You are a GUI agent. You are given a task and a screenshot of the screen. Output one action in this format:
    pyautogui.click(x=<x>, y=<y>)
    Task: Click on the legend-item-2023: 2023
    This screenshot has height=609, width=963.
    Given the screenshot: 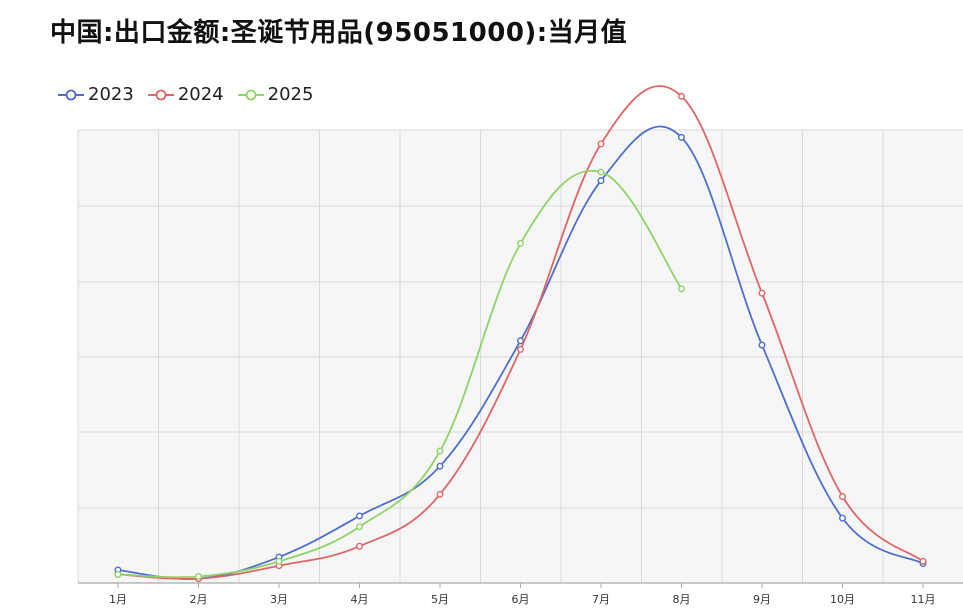 What is the action you would take?
    pyautogui.click(x=96, y=94)
    